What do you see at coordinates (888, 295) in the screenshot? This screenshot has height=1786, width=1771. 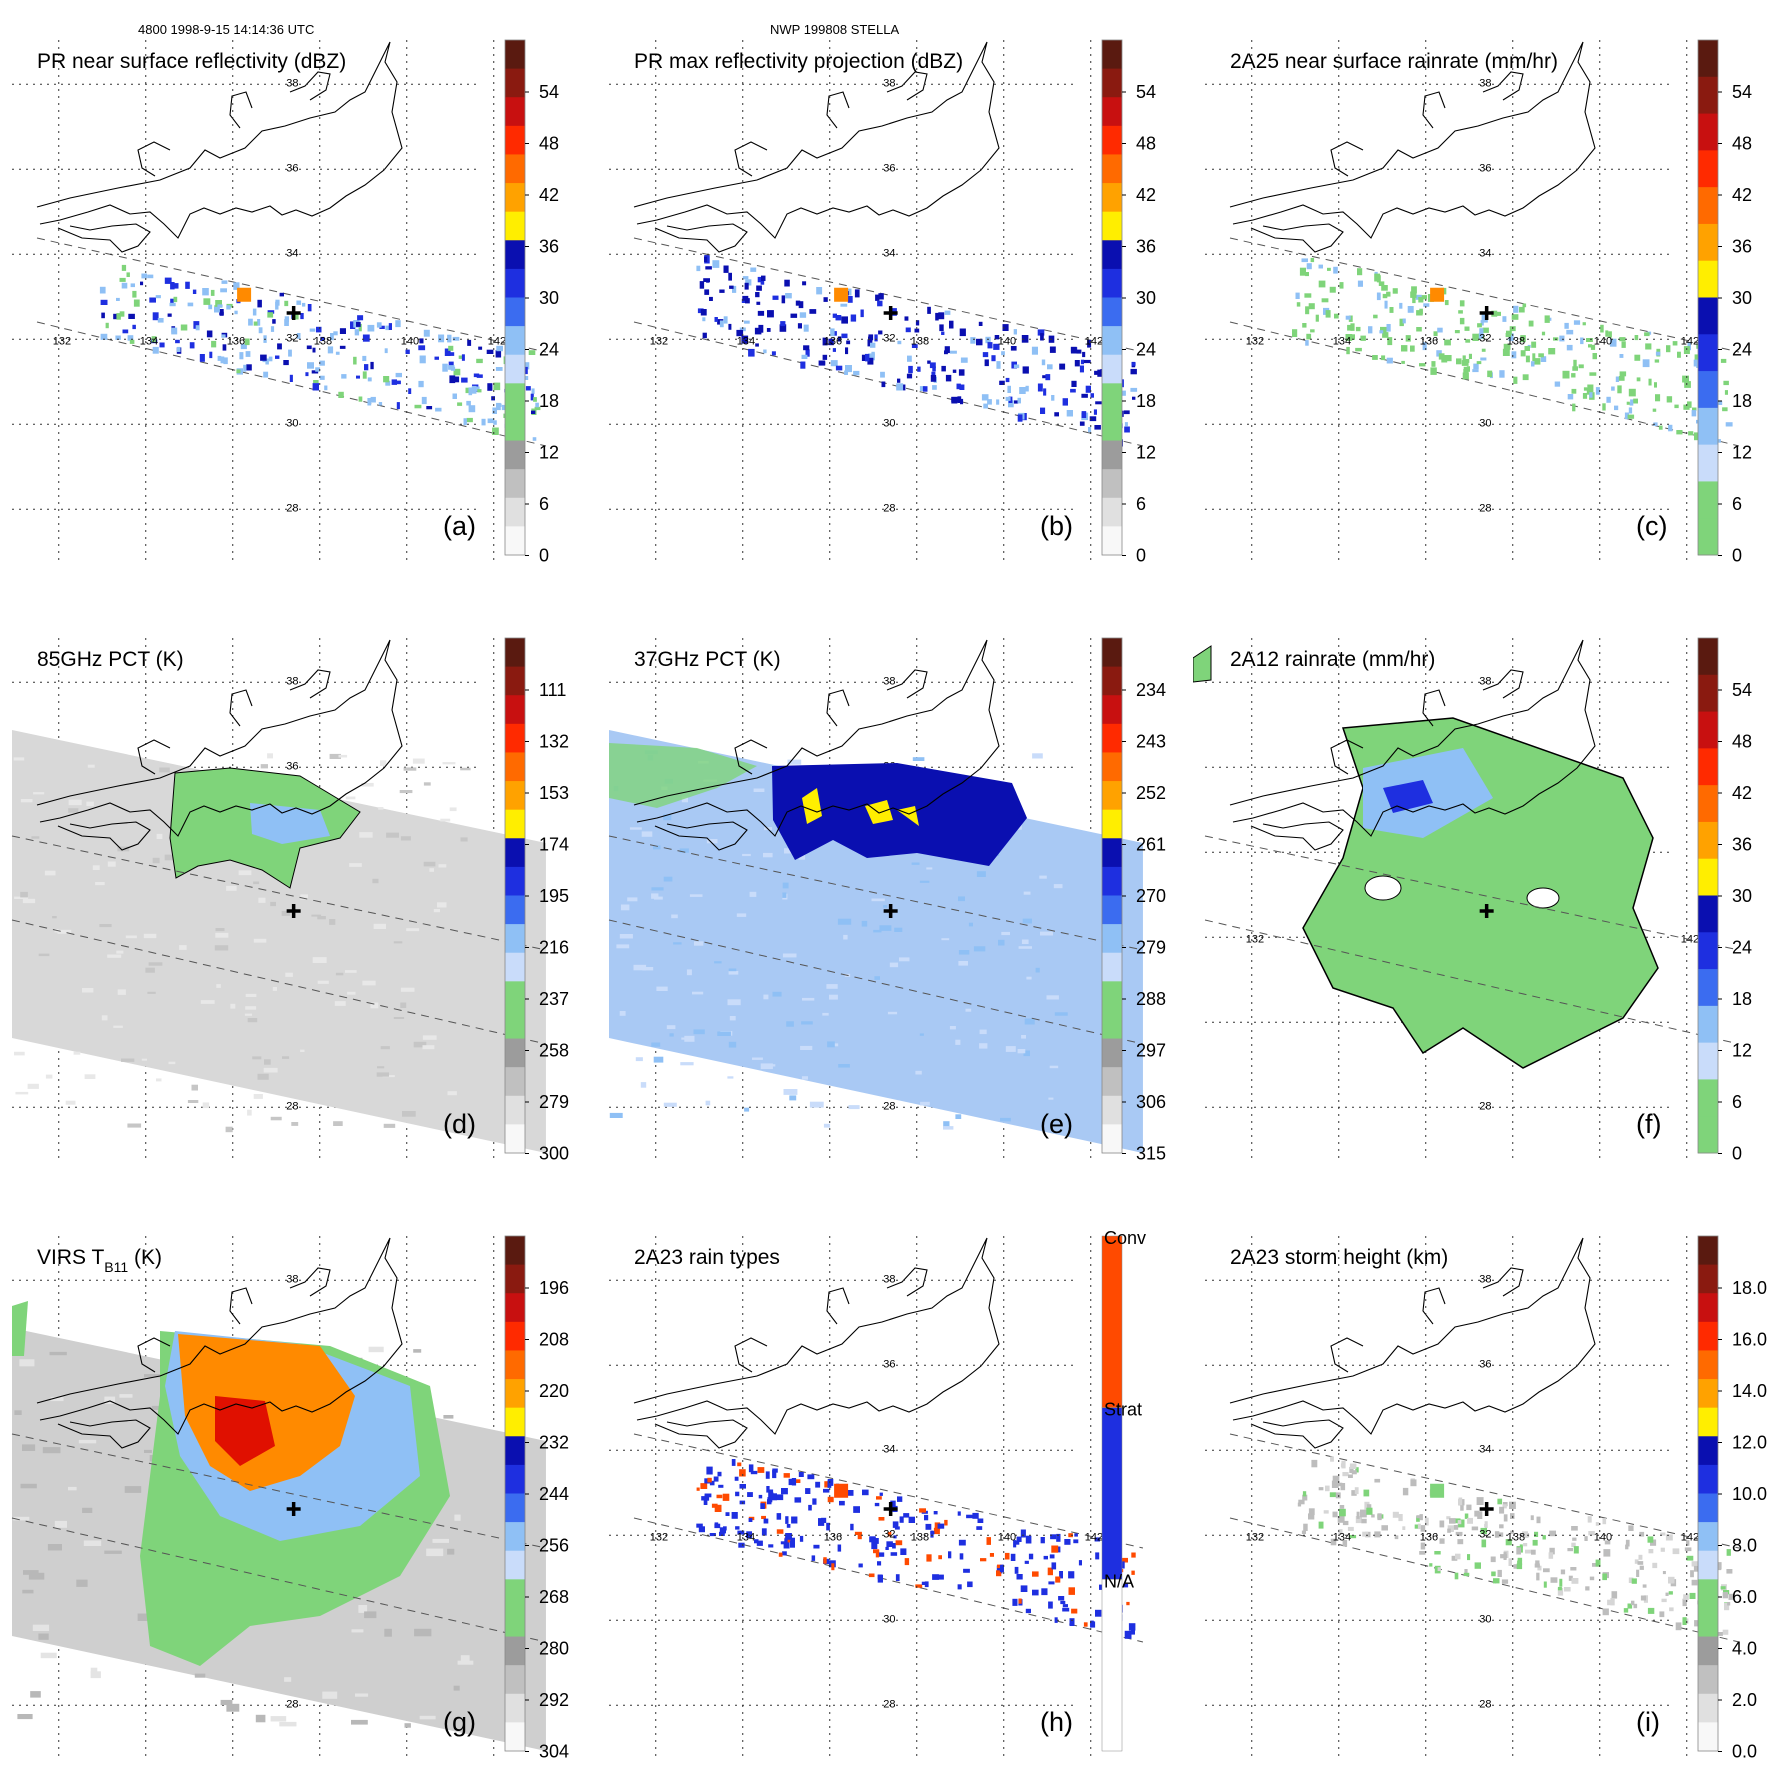 I see `swath-edge` at bounding box center [888, 295].